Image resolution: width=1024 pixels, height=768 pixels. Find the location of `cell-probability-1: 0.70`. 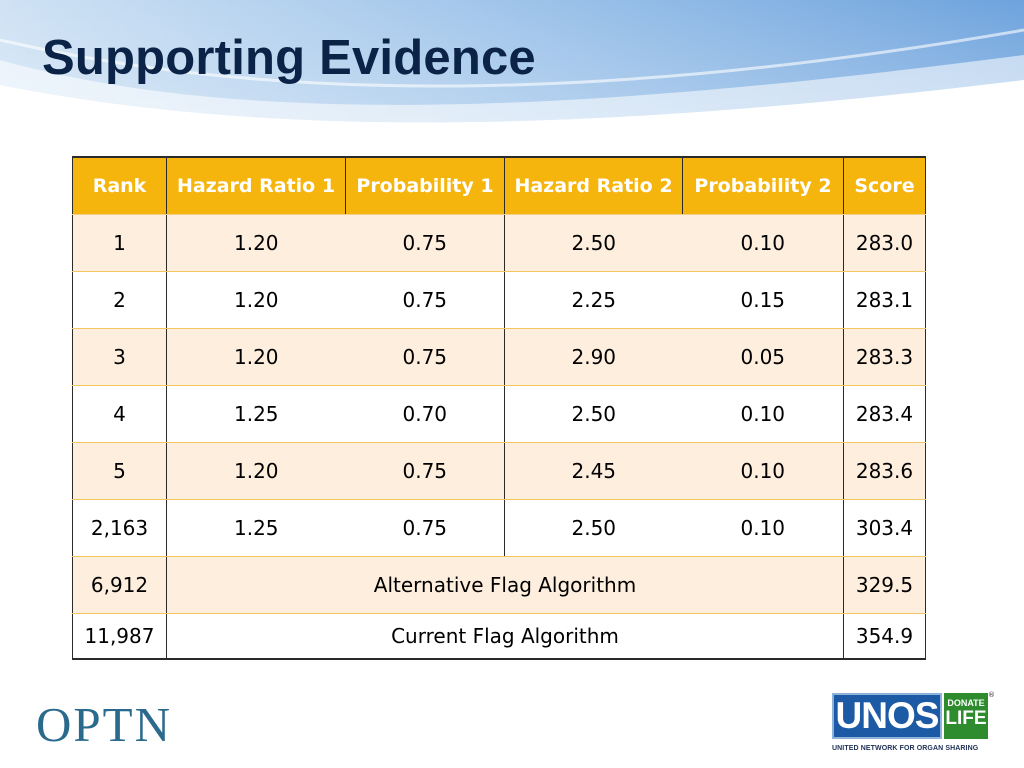

cell-probability-1: 0.70 is located at coordinates (425, 414).